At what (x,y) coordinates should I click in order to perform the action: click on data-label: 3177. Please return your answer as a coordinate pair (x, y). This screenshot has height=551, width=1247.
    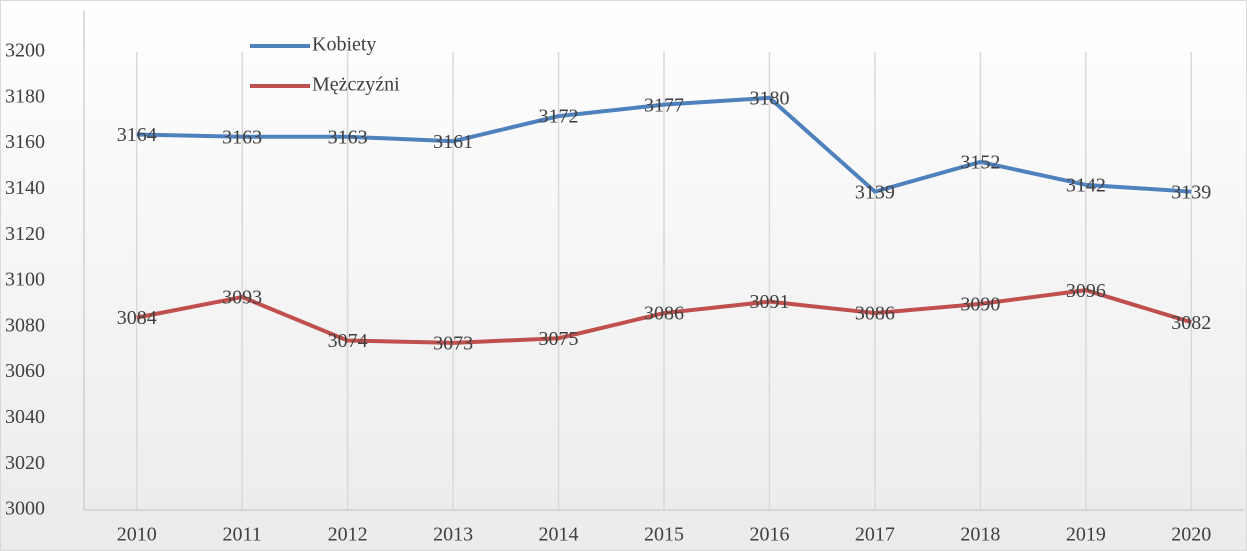
    Looking at the image, I should click on (664, 105).